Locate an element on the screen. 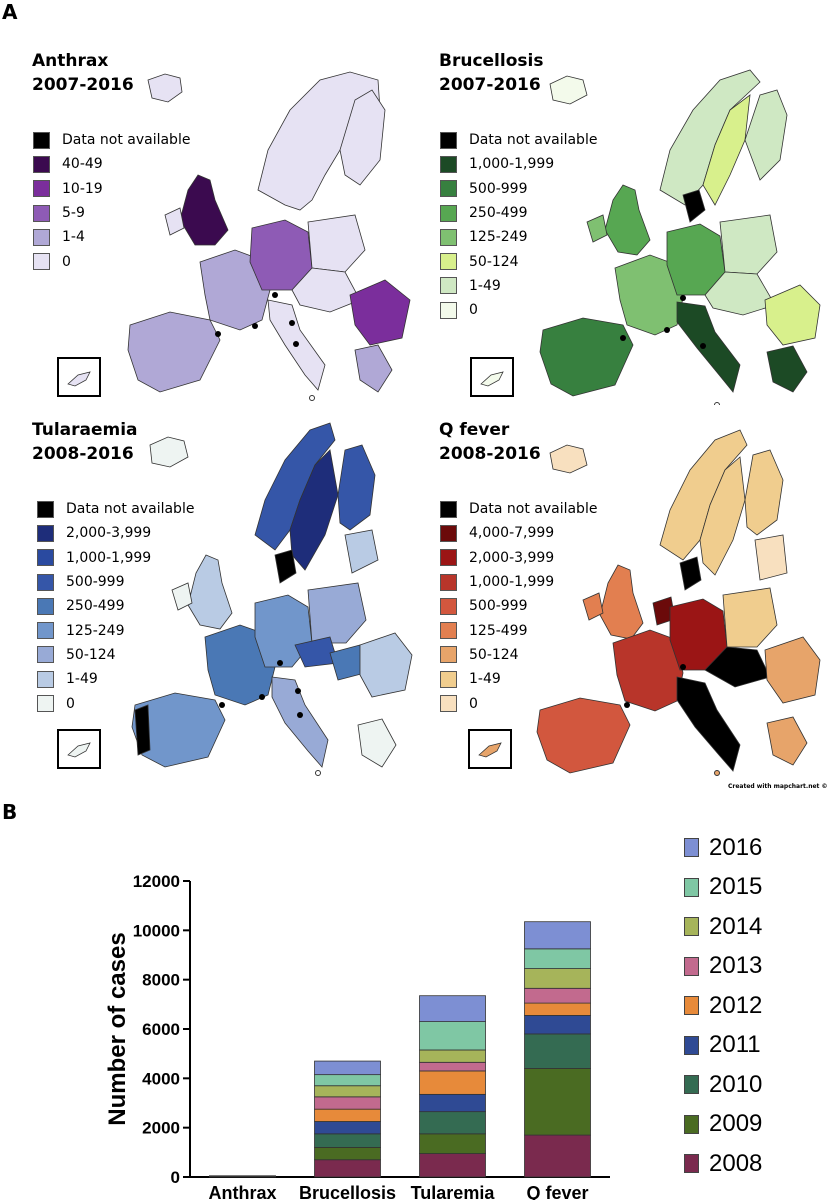 This screenshot has width=831, height=1200. map-anthrax-france is located at coordinates (235, 290).